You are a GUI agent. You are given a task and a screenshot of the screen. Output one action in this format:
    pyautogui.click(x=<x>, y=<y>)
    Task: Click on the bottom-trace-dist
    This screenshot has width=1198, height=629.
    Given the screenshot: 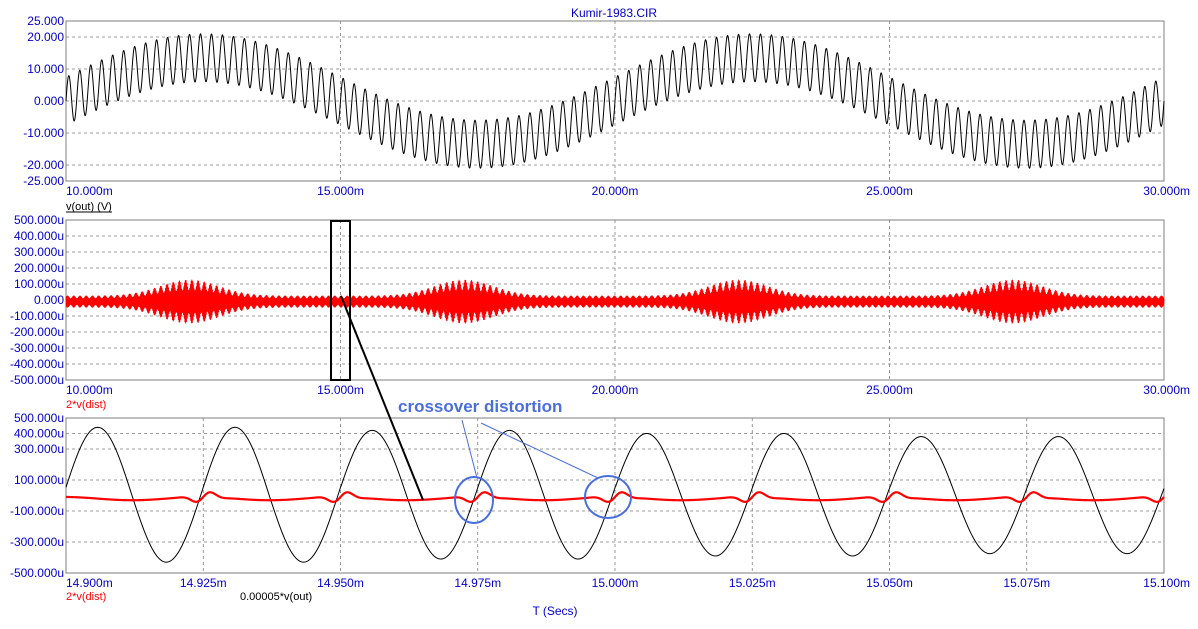 What is the action you would take?
    pyautogui.click(x=615, y=497)
    